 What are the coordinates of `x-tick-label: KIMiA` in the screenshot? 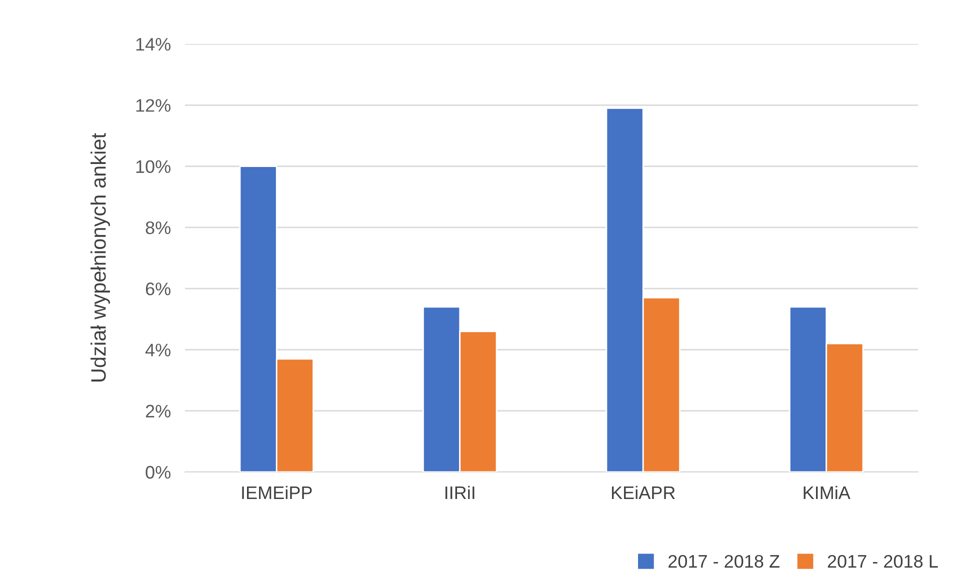 It's located at (827, 492).